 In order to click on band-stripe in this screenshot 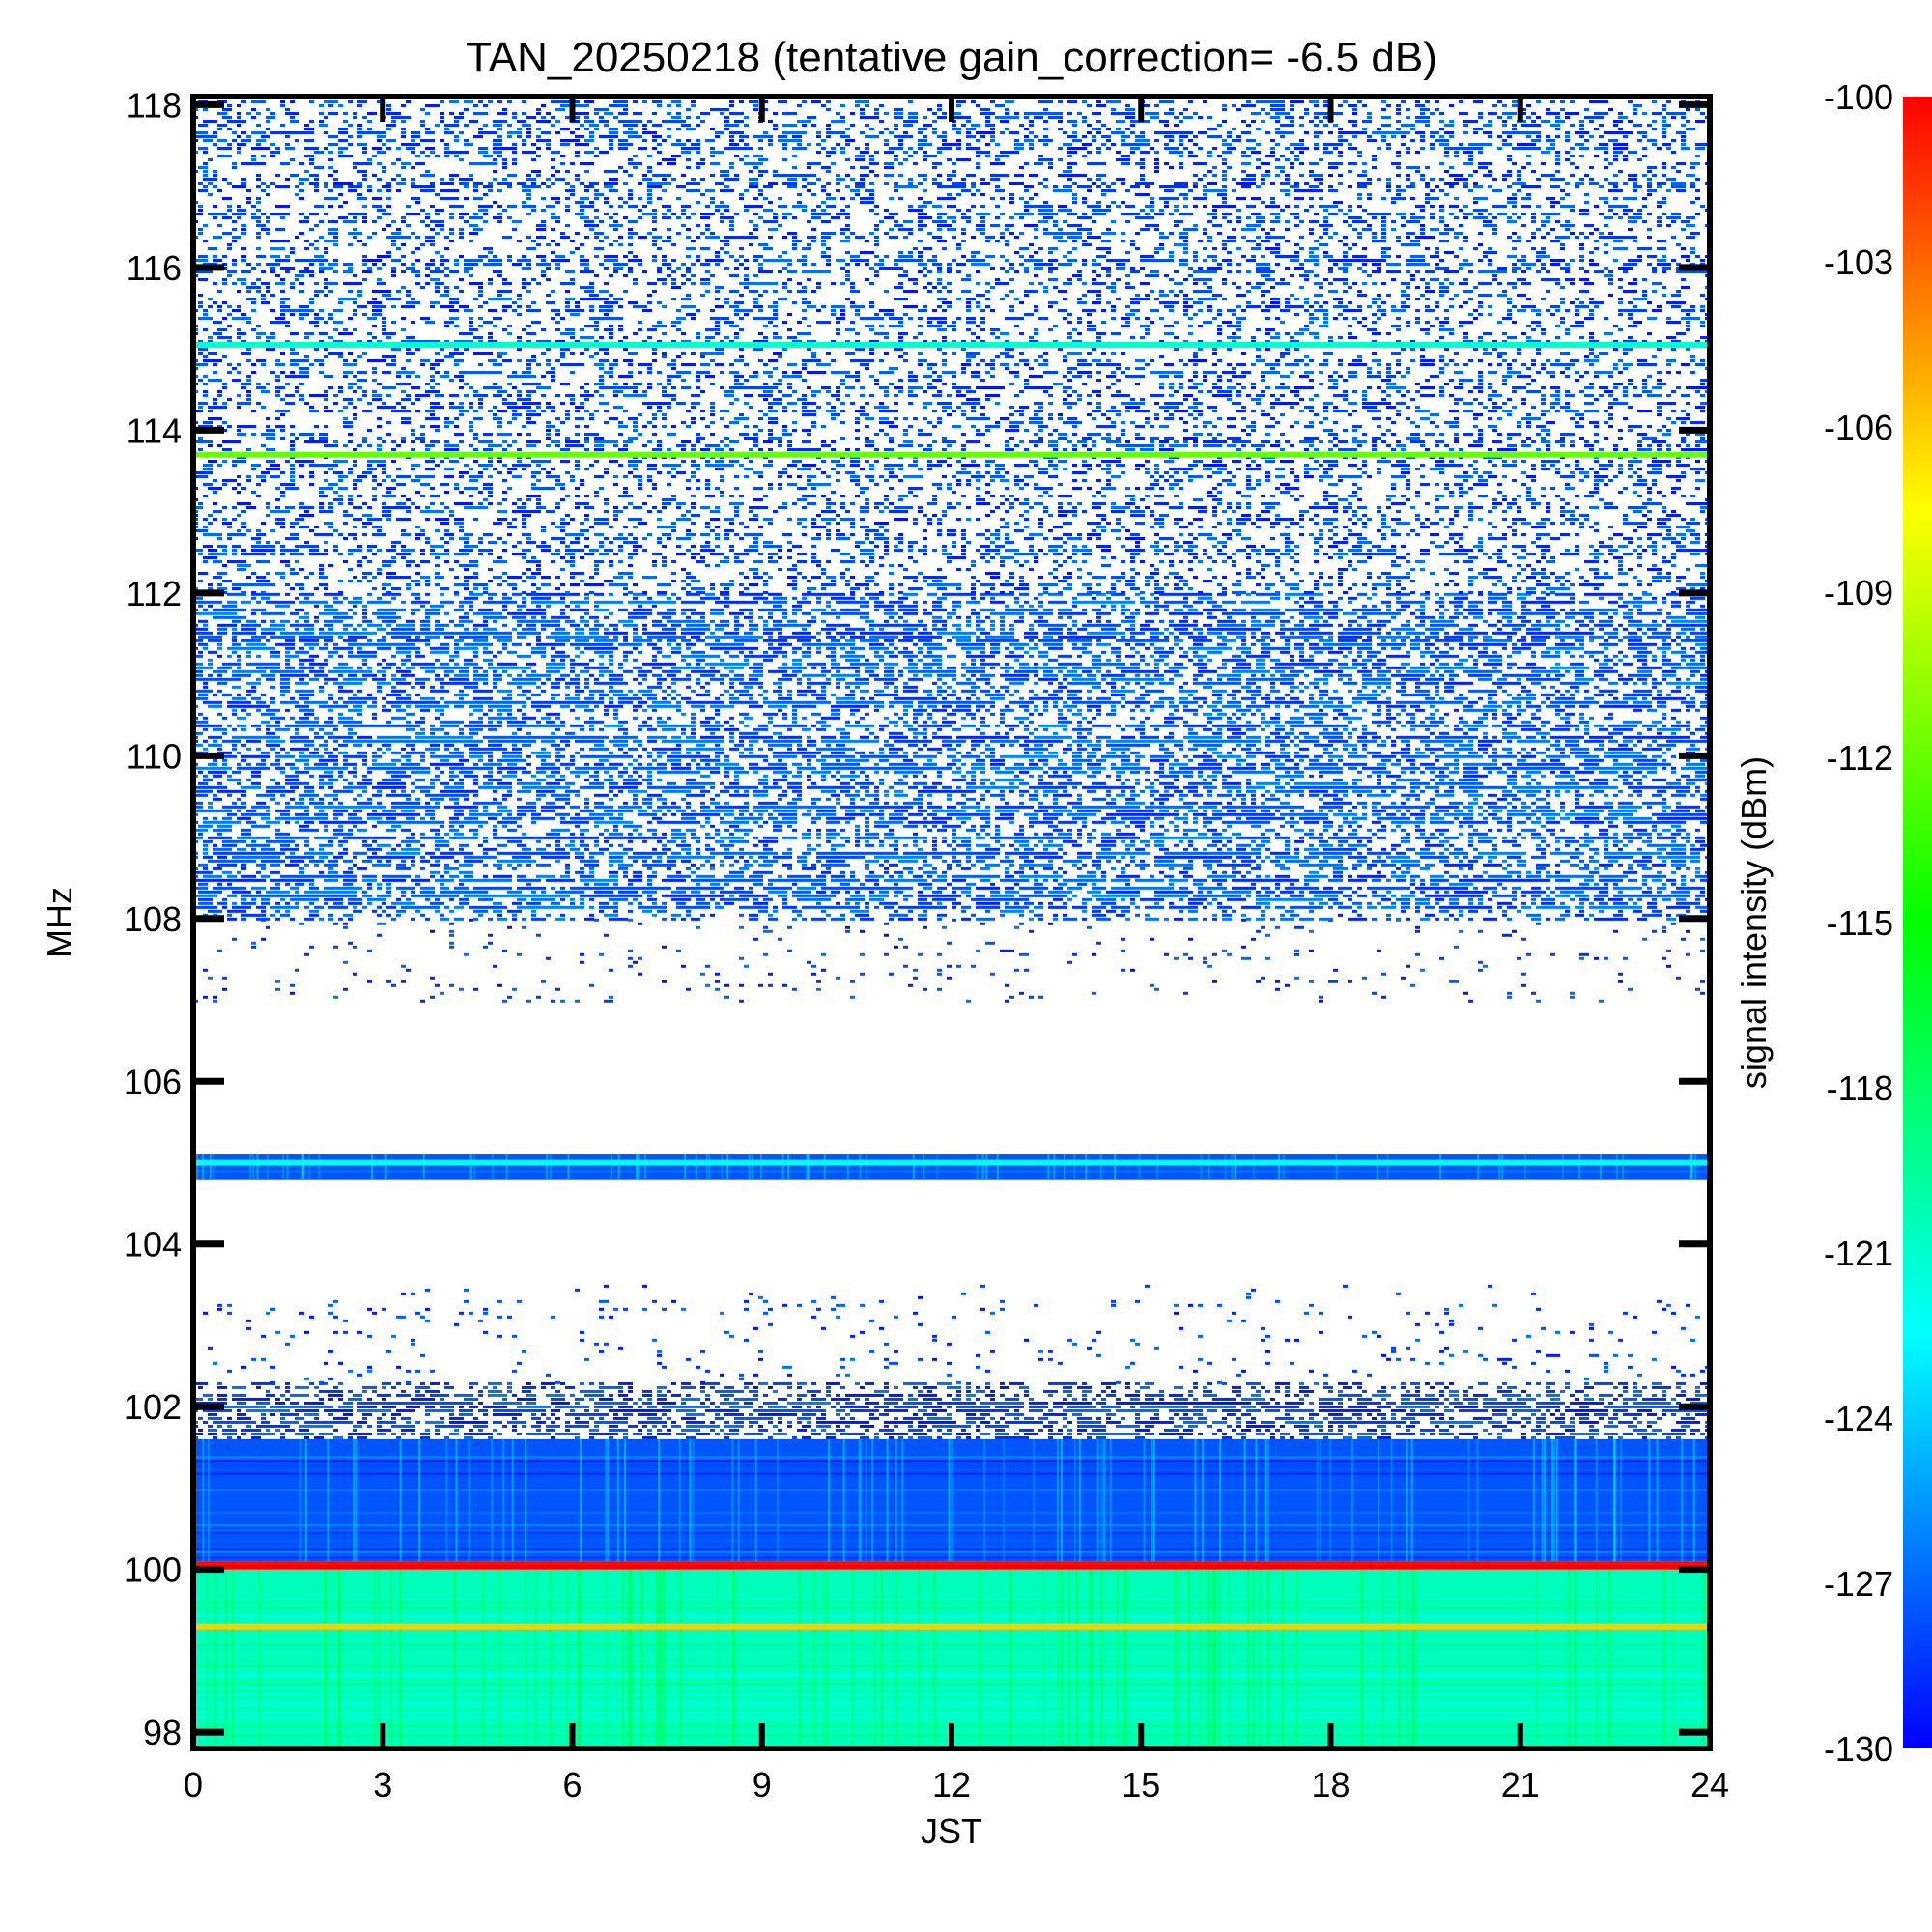, I will do `click(951, 1683)`.